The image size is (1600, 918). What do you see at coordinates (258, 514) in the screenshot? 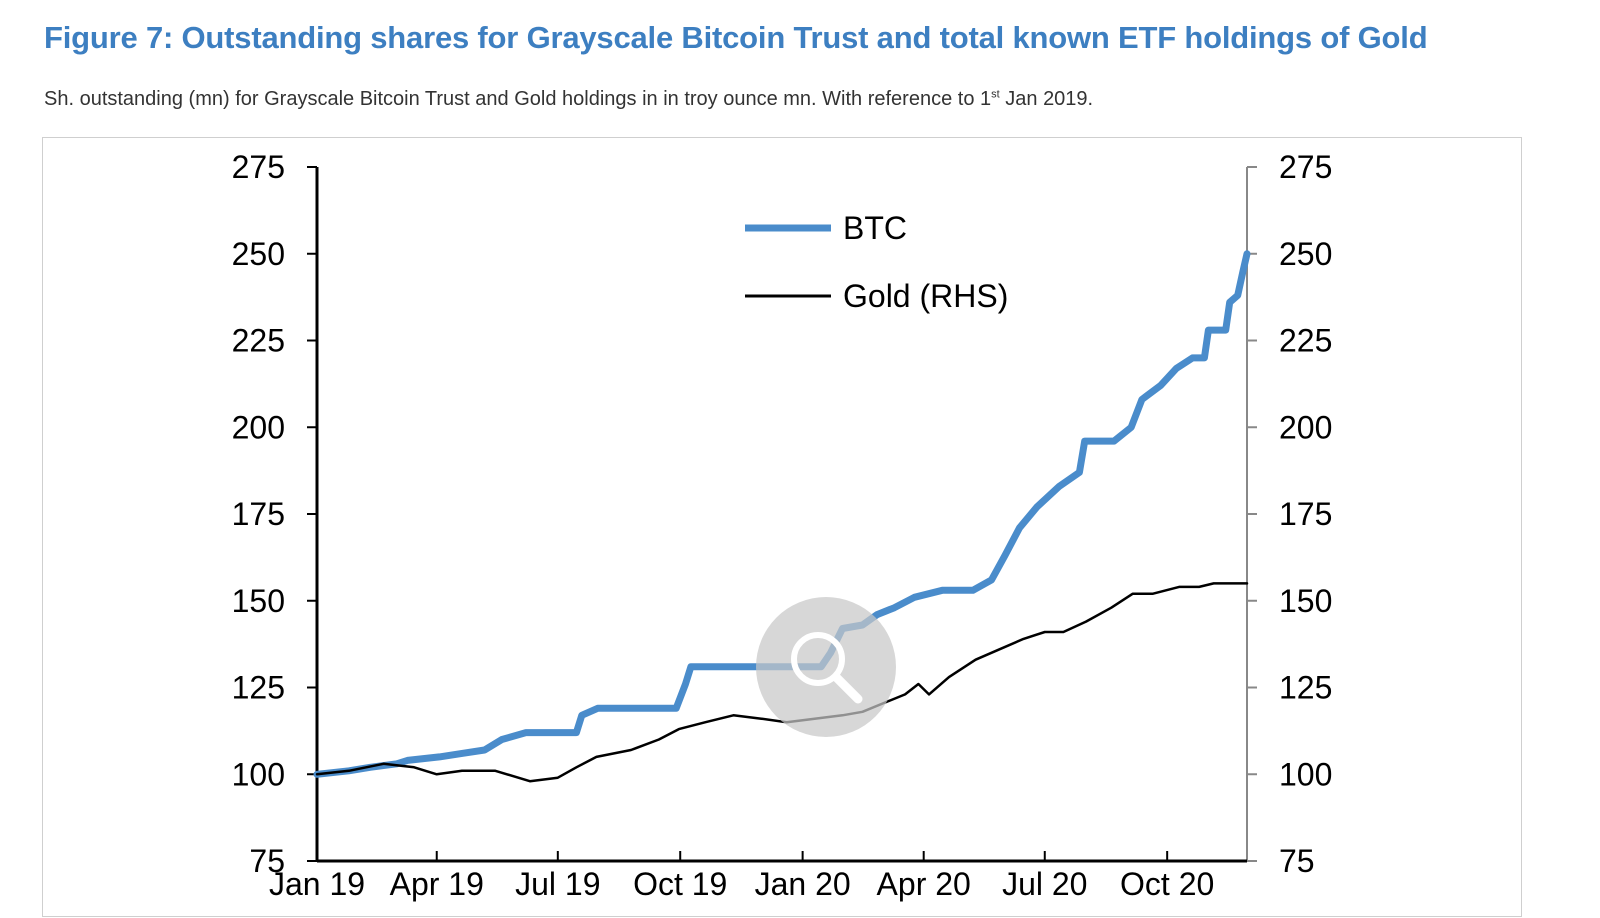
I see `left-y-tick-label: 175` at bounding box center [258, 514].